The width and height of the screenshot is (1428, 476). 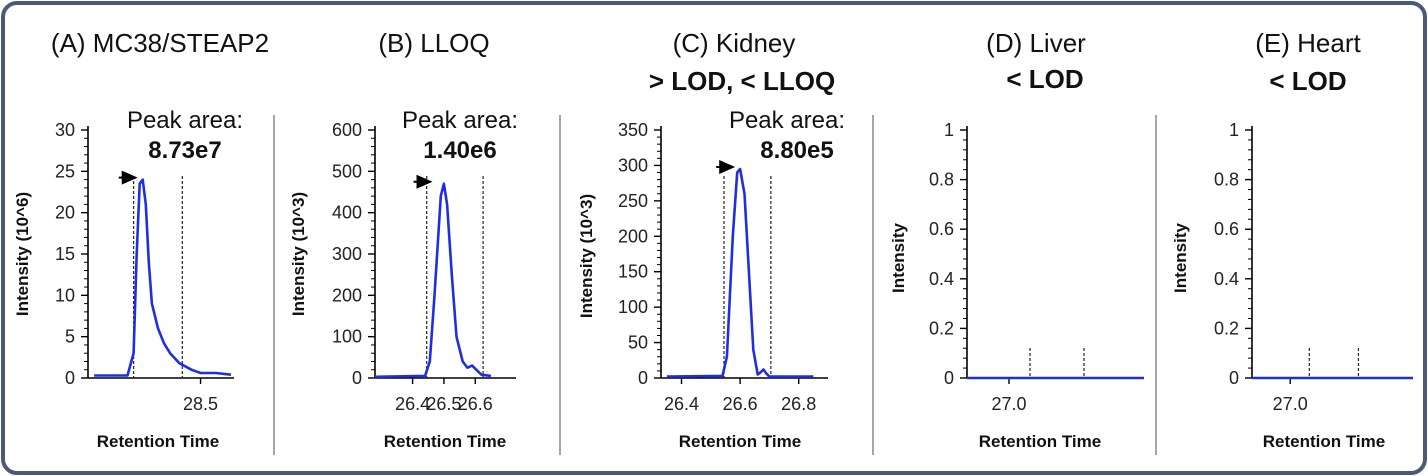 What do you see at coordinates (734, 43) in the screenshot?
I see `panel-title: (C) Kidney` at bounding box center [734, 43].